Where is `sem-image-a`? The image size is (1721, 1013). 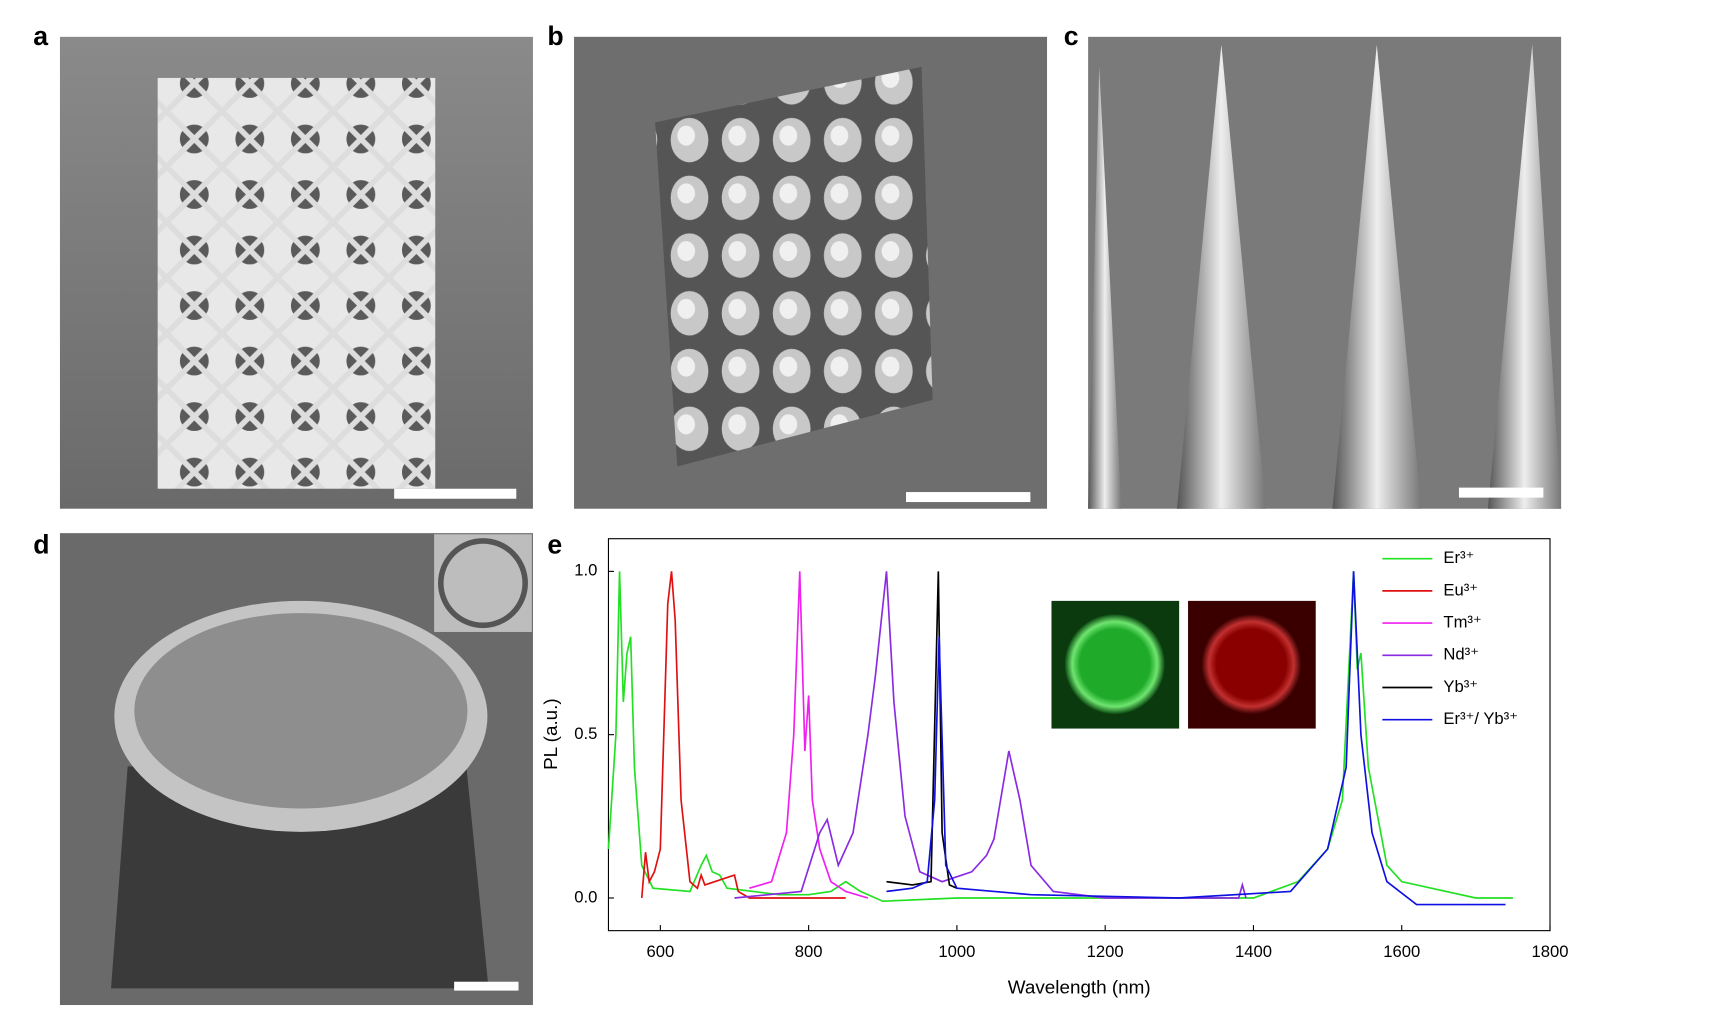
sem-image-a is located at coordinates (296, 272).